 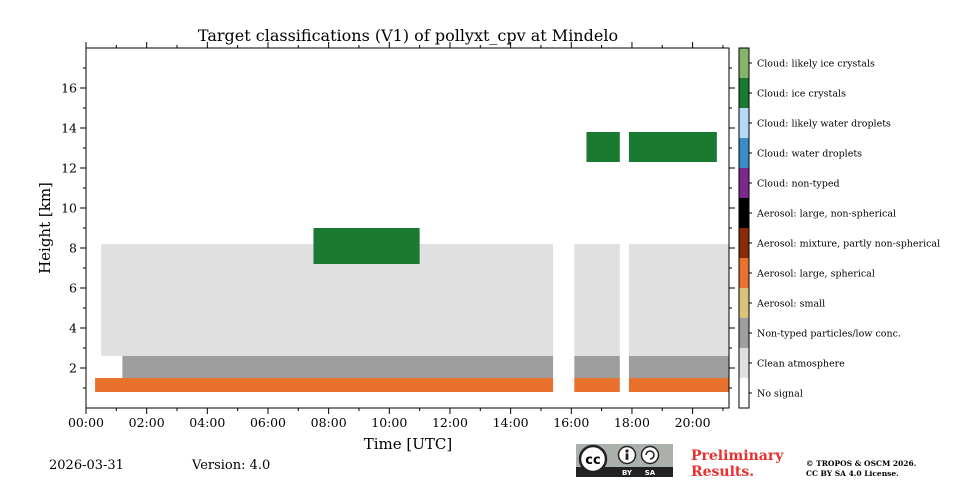 What do you see at coordinates (45, 228) in the screenshot?
I see `y-axis-label: Height [km]` at bounding box center [45, 228].